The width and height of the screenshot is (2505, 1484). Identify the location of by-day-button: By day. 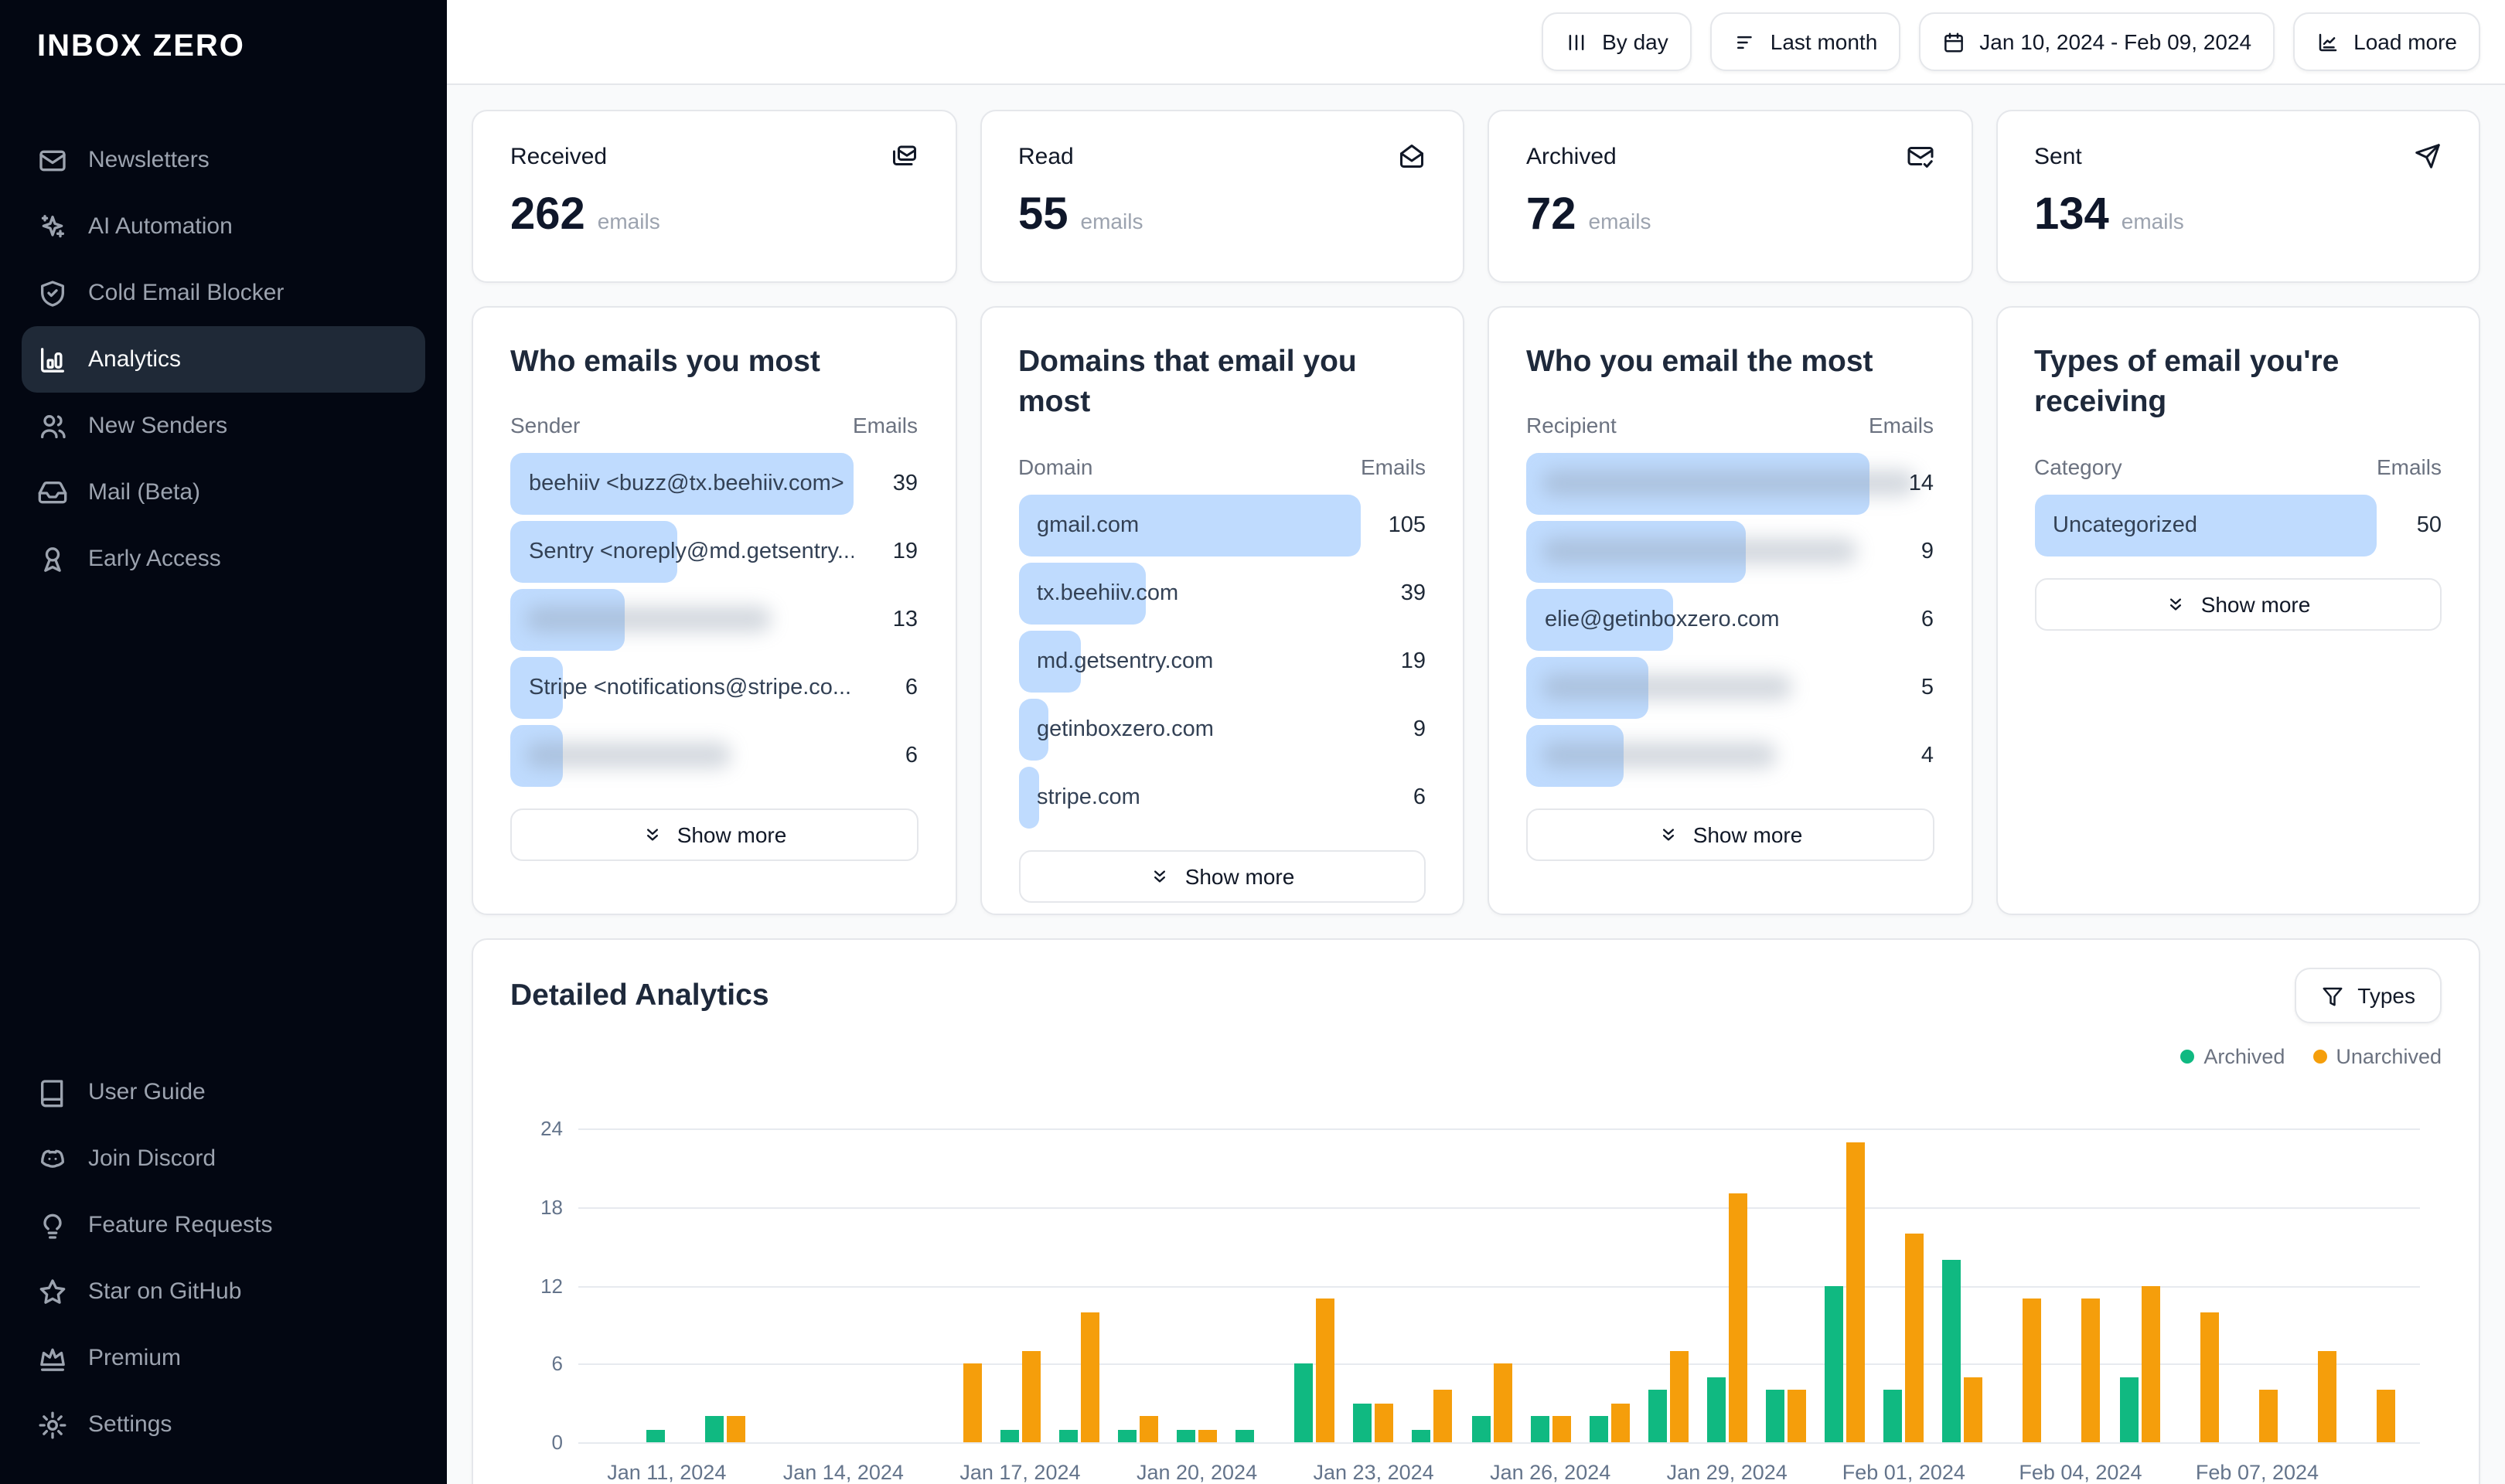
(1617, 41).